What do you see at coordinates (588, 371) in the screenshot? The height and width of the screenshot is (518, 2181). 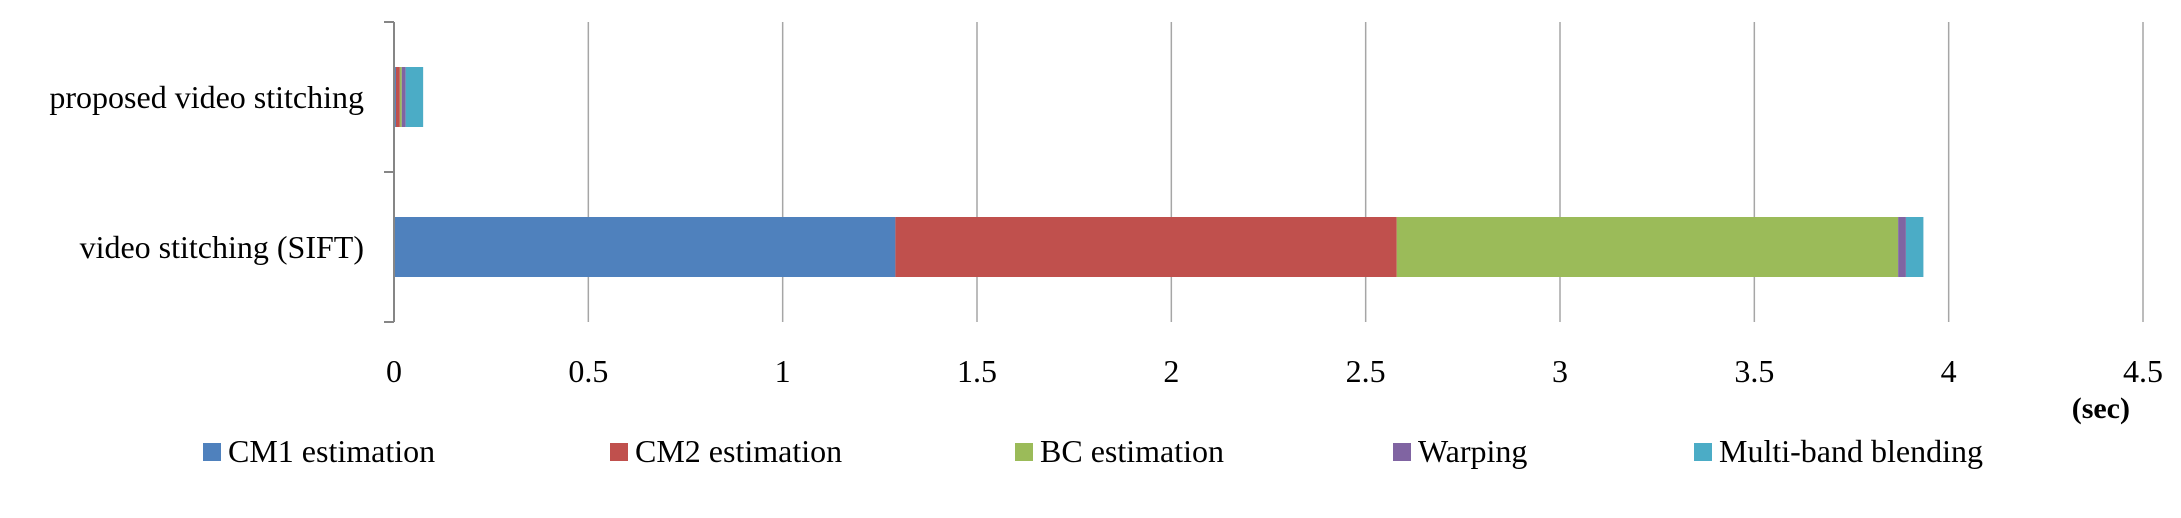 I see `x-tick-label: 0.5` at bounding box center [588, 371].